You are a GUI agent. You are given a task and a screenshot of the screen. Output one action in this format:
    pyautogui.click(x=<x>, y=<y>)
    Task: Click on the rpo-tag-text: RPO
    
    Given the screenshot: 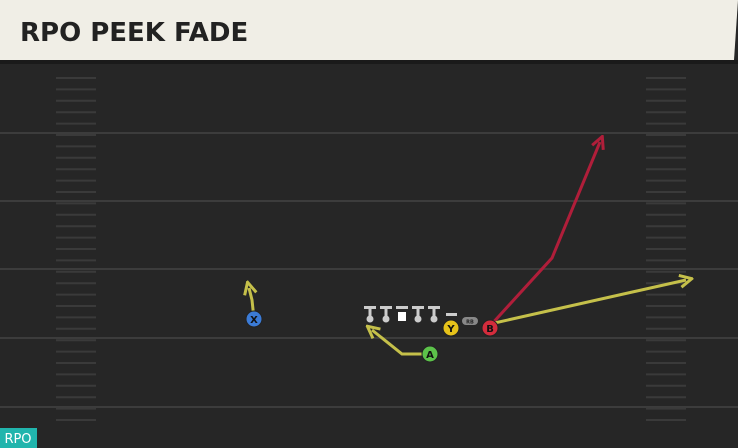 What is the action you would take?
    pyautogui.click(x=17, y=439)
    